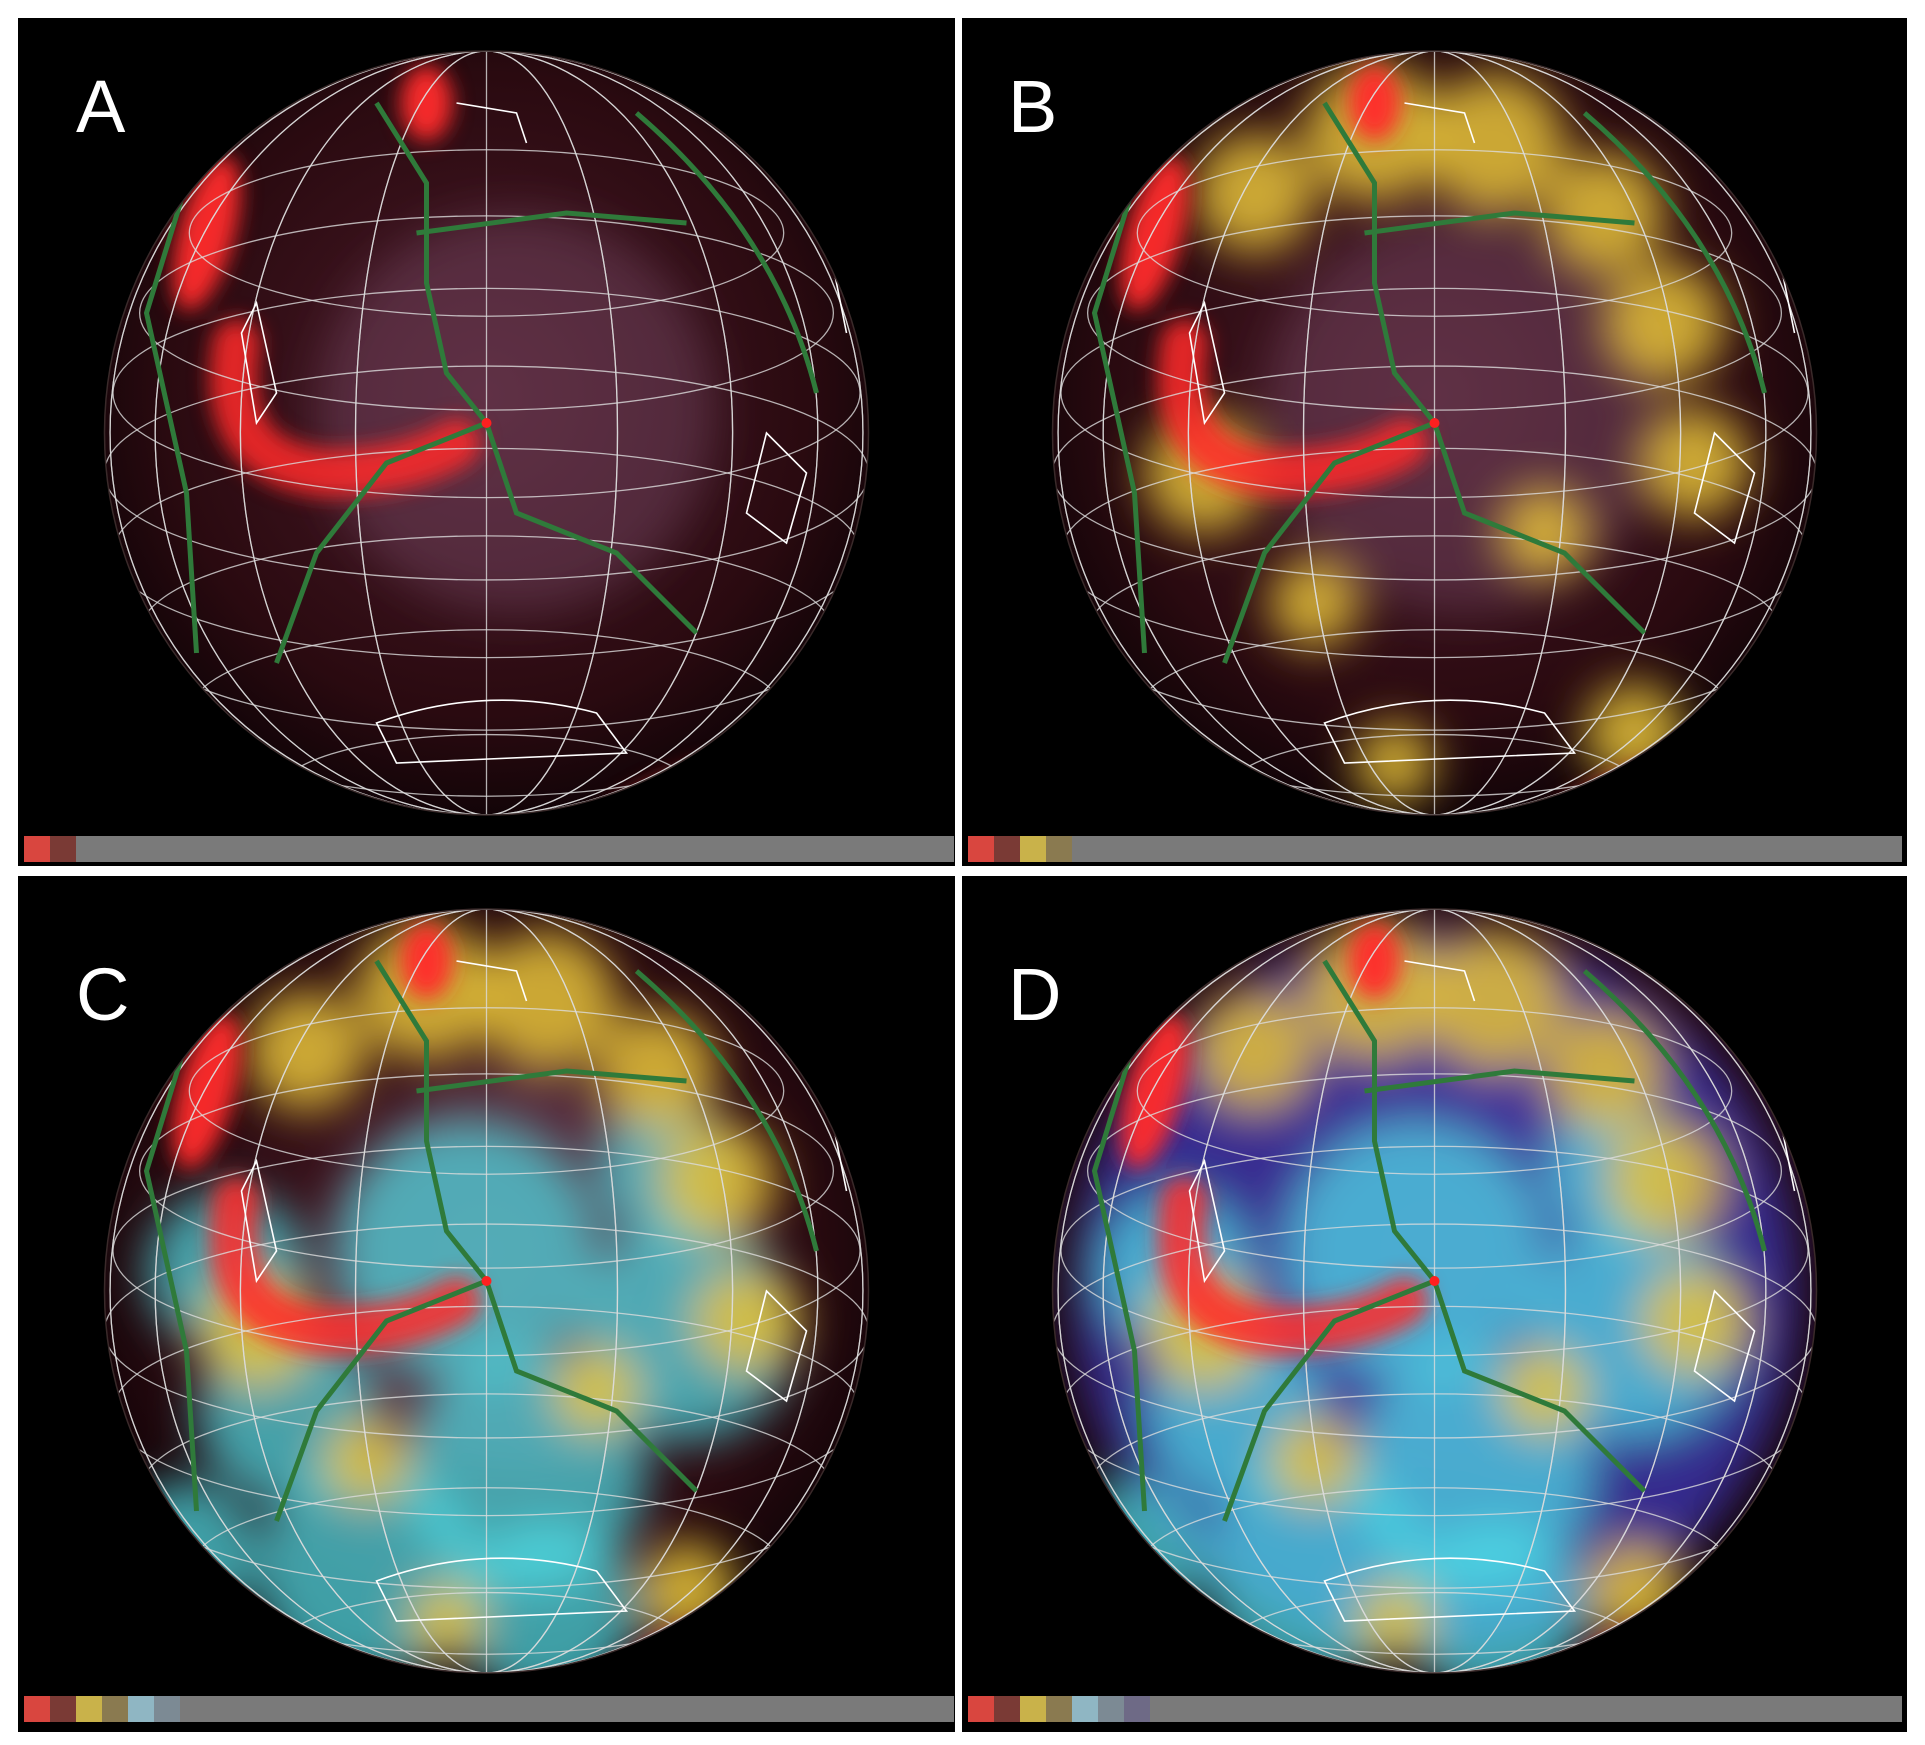 The height and width of the screenshot is (1745, 1925). I want to click on colorbar-d, so click(1435, 1709).